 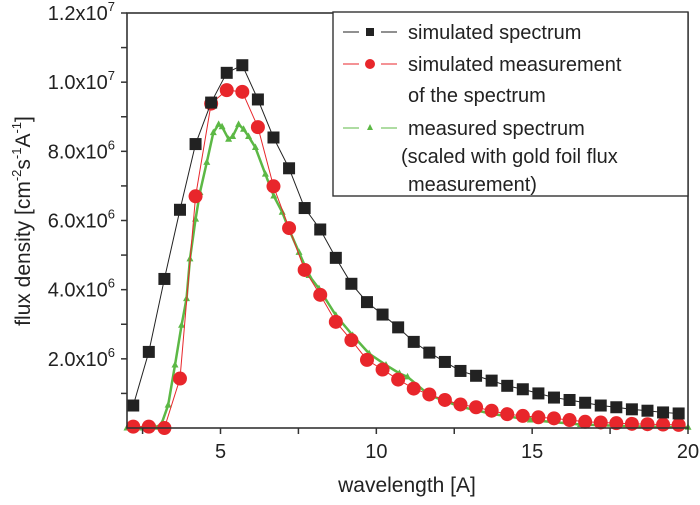 What do you see at coordinates (370, 32) in the screenshot?
I see `square-marker-icon` at bounding box center [370, 32].